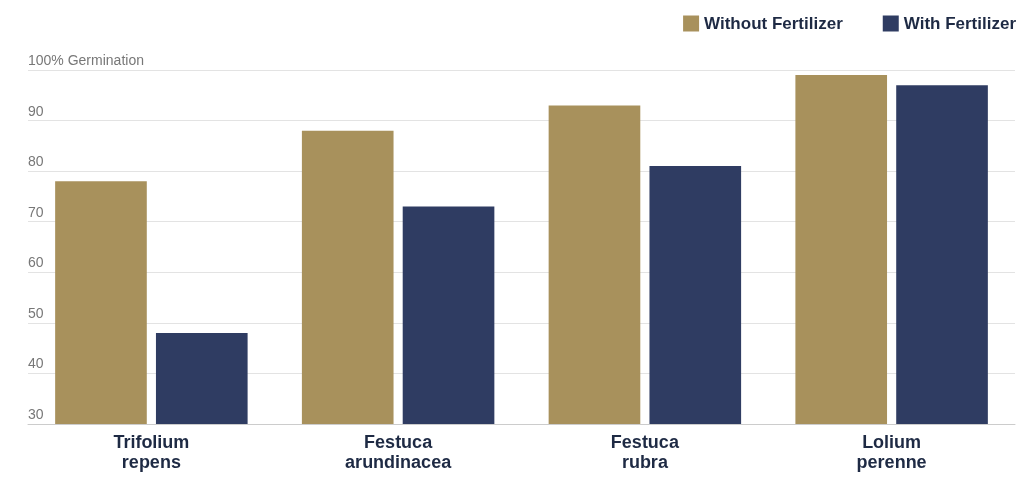  Describe the element at coordinates (774, 23) in the screenshot. I see `legend-label: Without Fertilizer` at that location.